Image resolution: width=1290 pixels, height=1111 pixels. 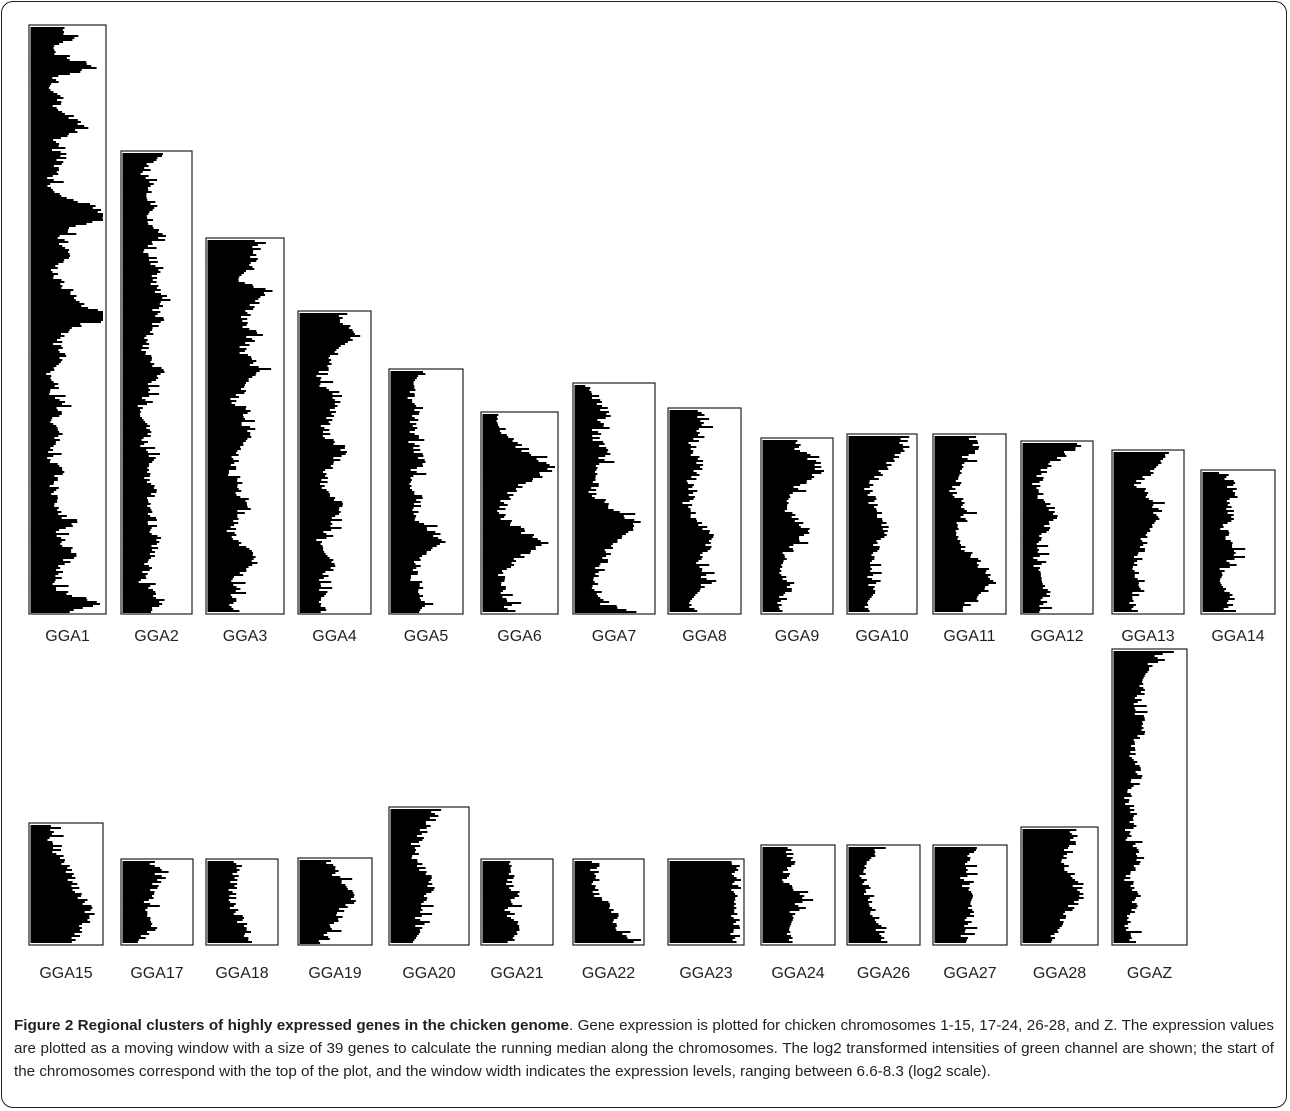 I want to click on chromosome-label-gga20: GGA20, so click(x=428, y=973).